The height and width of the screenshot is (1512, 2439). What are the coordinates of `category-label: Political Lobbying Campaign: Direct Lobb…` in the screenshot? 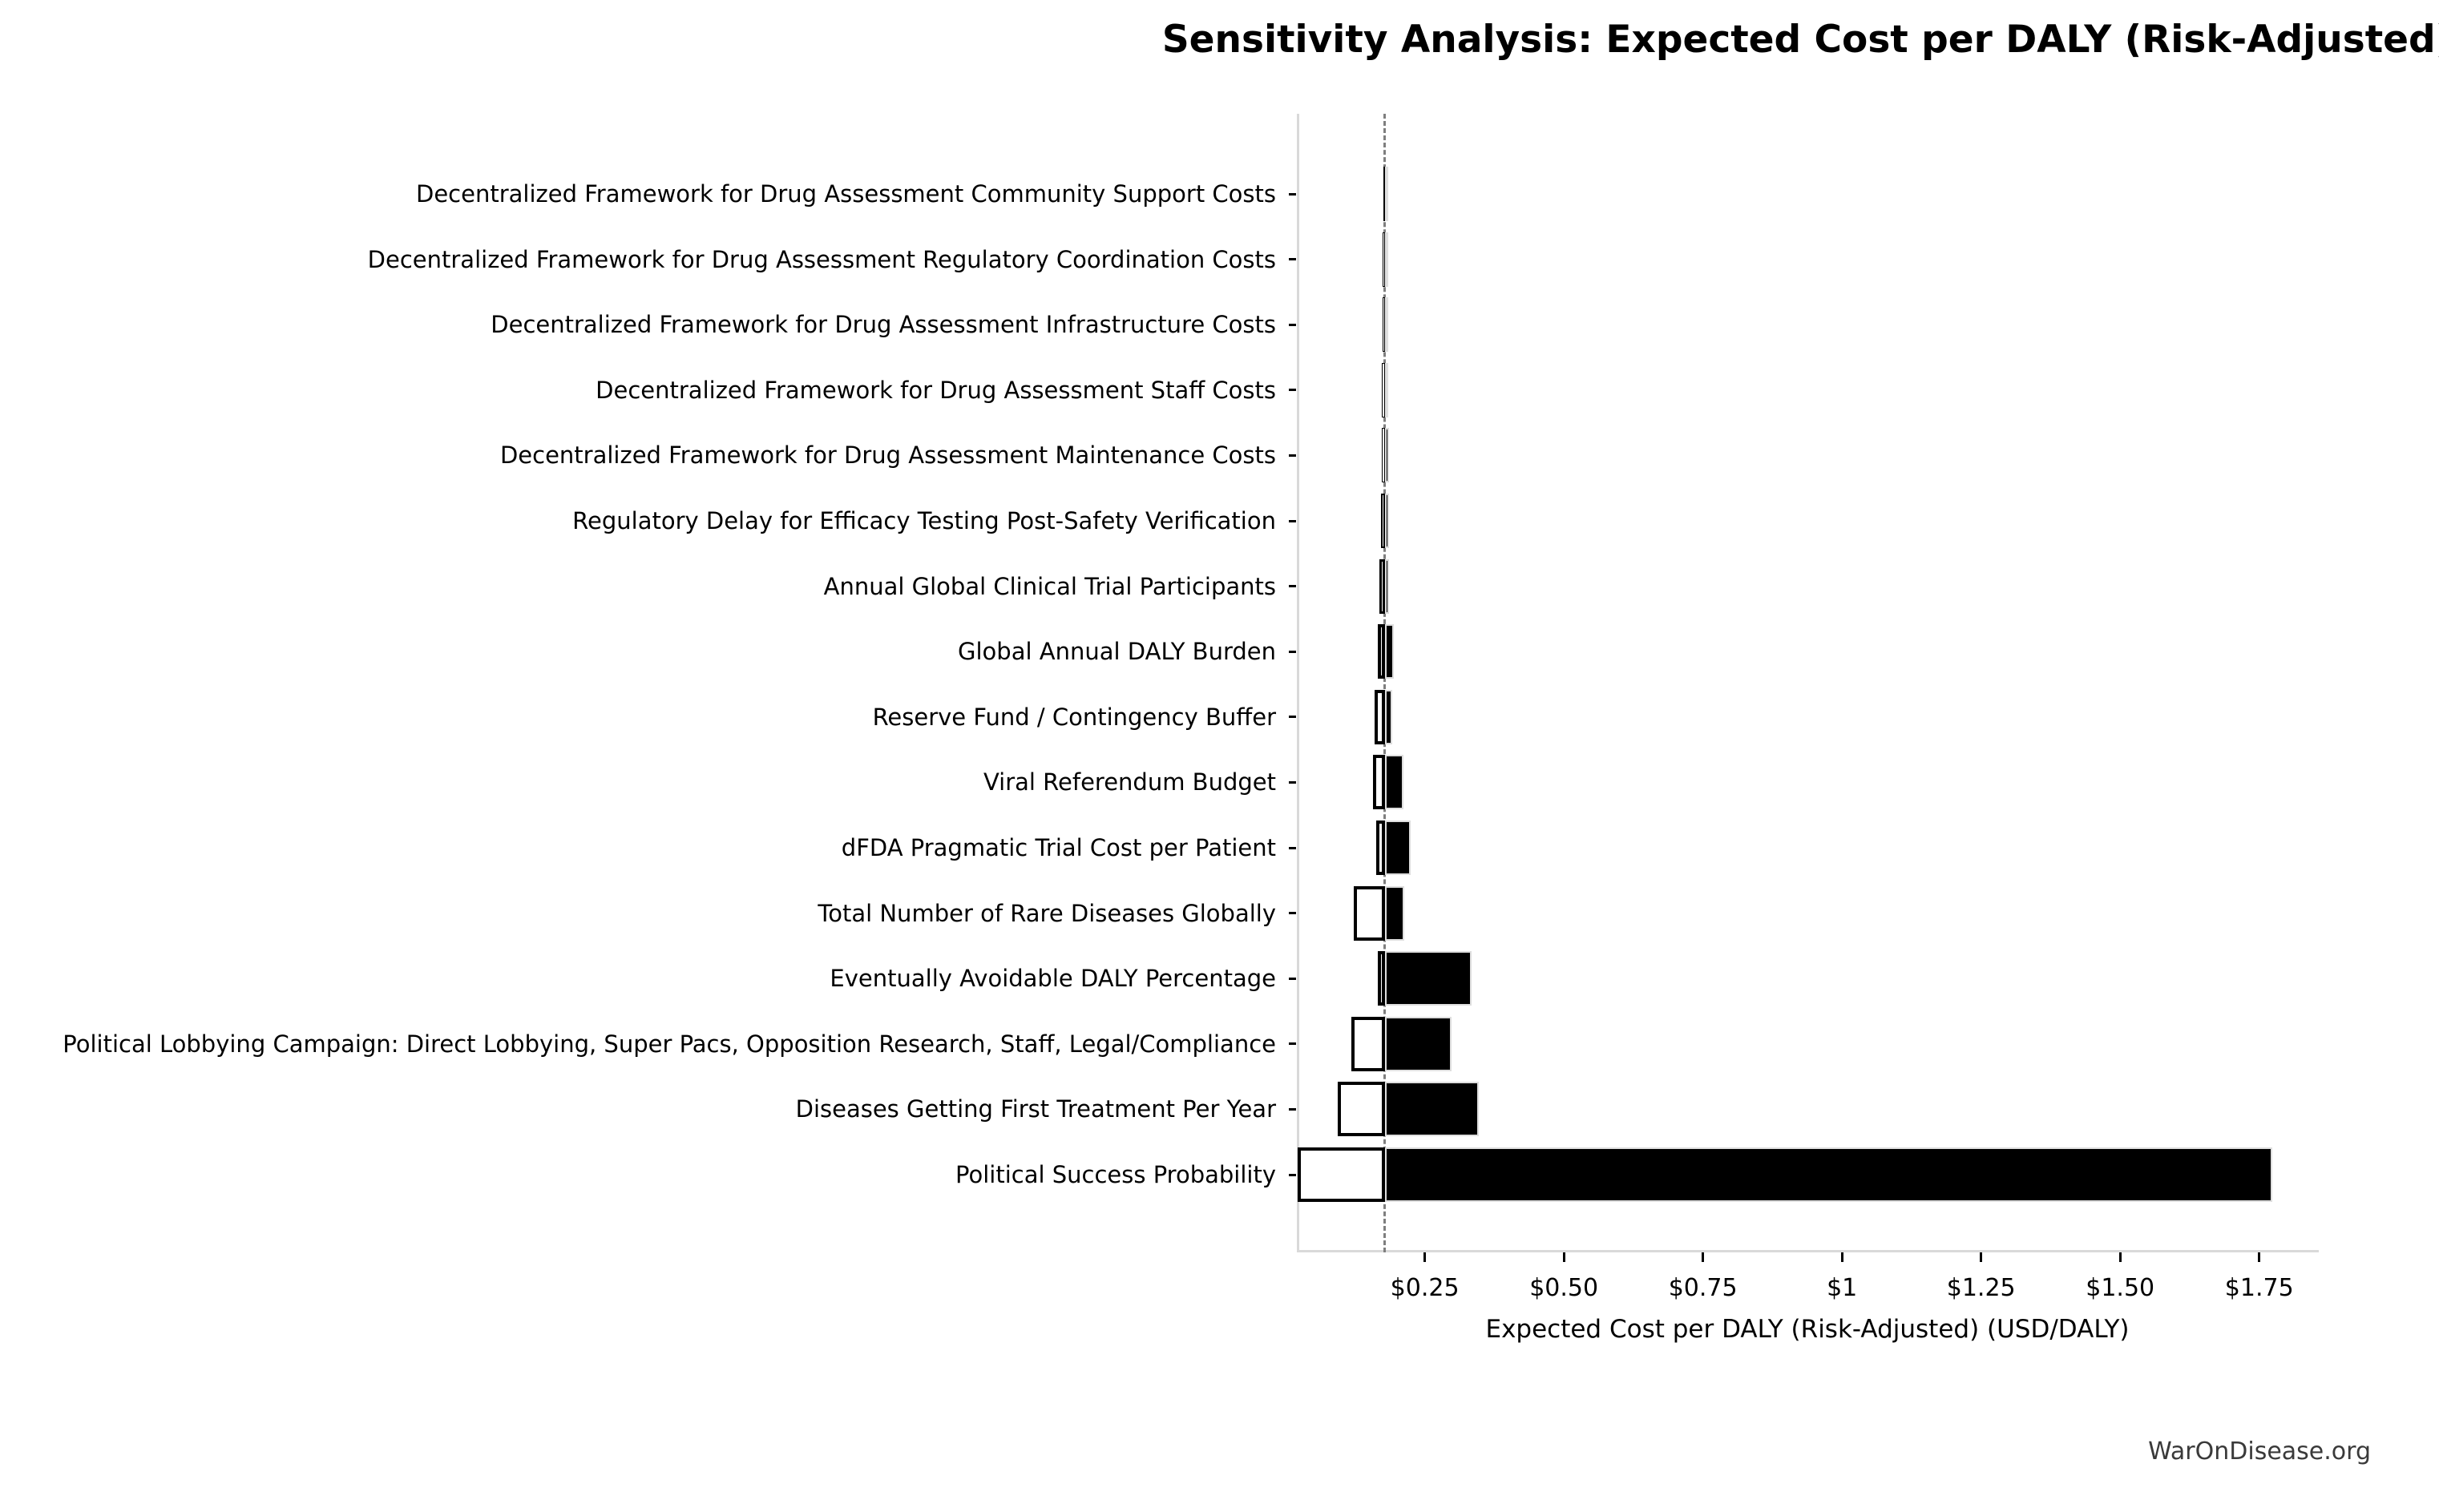 It's located at (669, 1044).